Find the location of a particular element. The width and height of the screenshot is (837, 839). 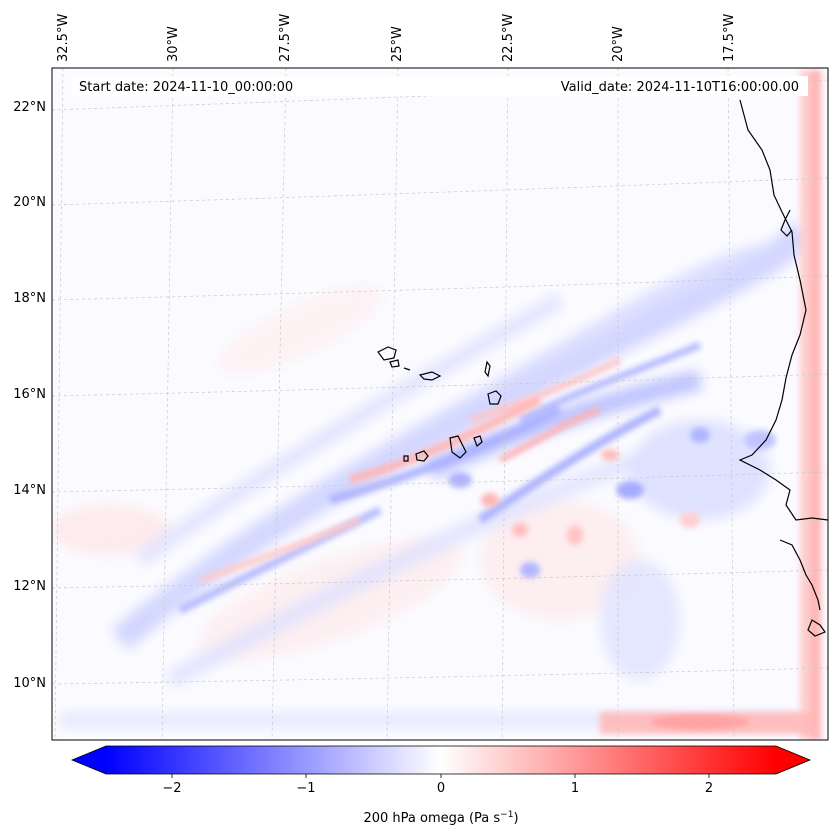

lat-label-10n: 10°N is located at coordinates (29, 683).